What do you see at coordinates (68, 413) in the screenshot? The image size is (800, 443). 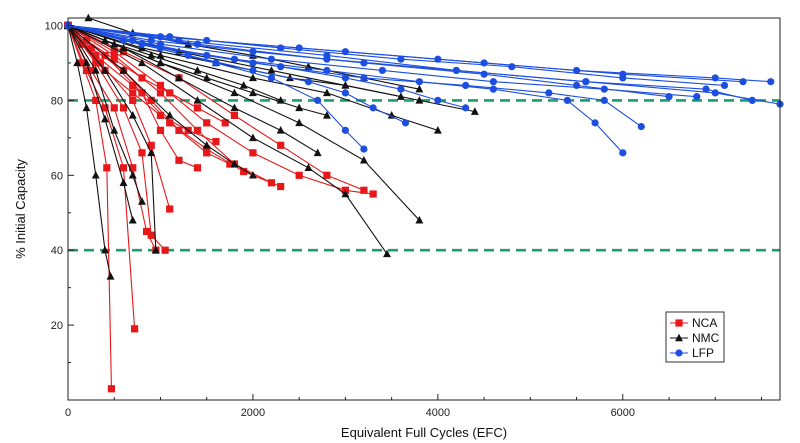 I see `x-tick-label-0: 0` at bounding box center [68, 413].